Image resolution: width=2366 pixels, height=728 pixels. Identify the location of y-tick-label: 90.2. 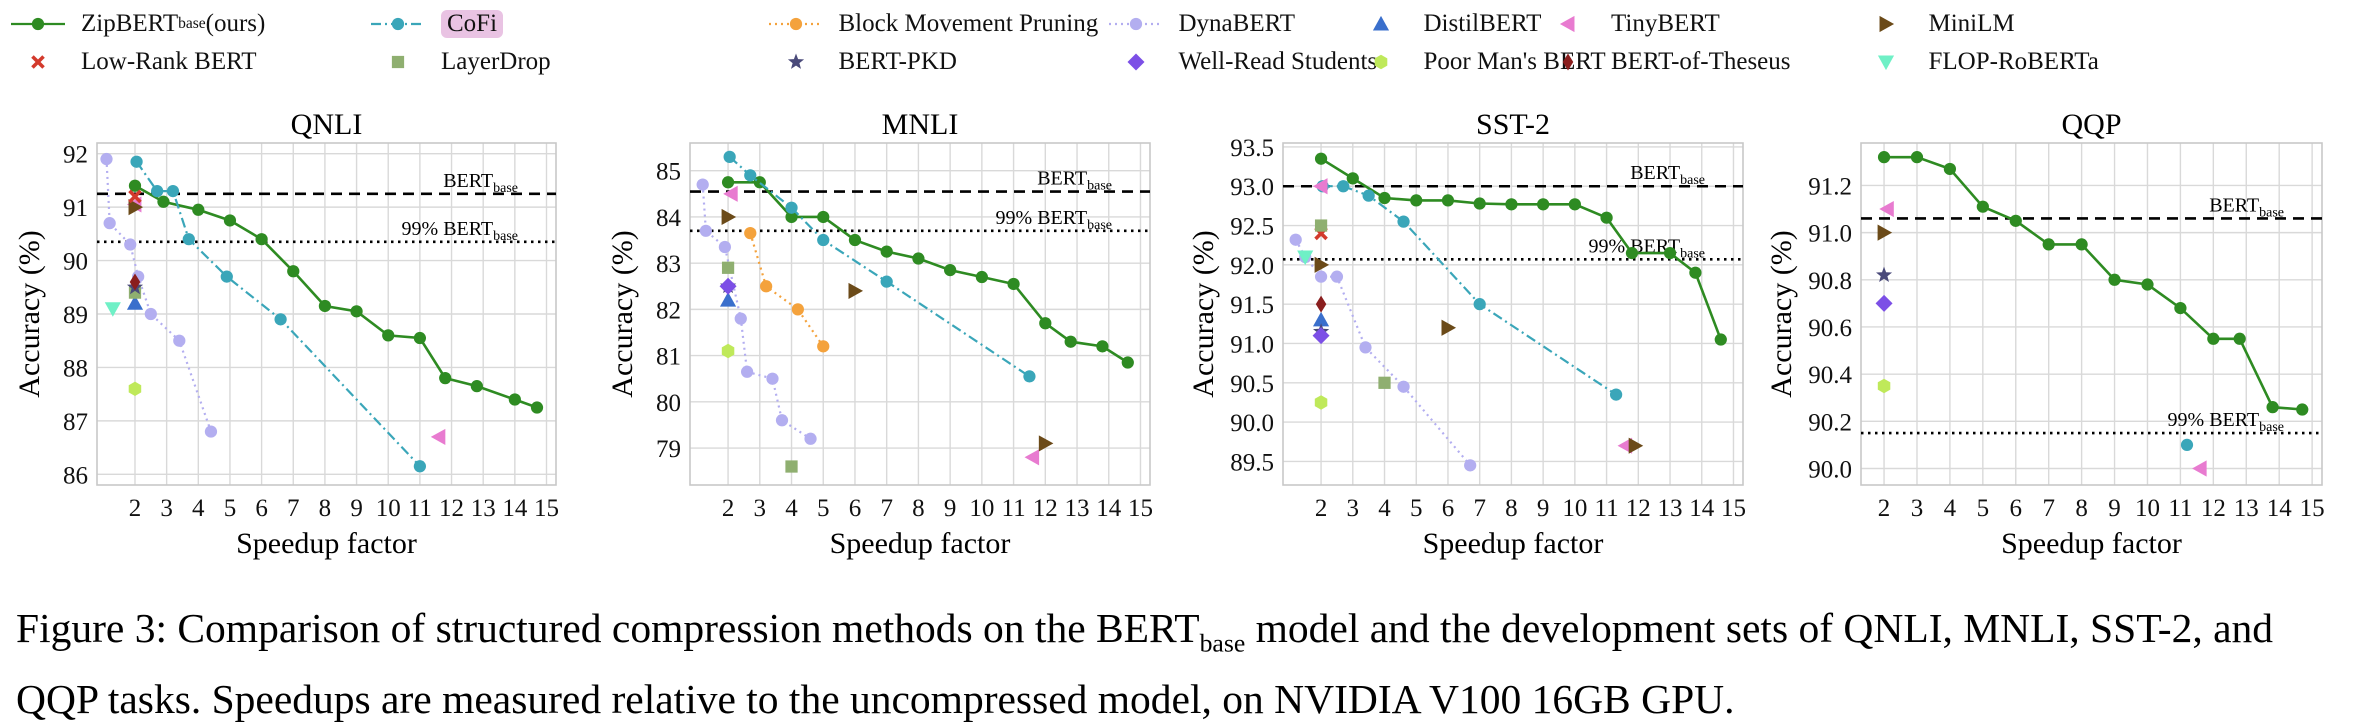
(1830, 422).